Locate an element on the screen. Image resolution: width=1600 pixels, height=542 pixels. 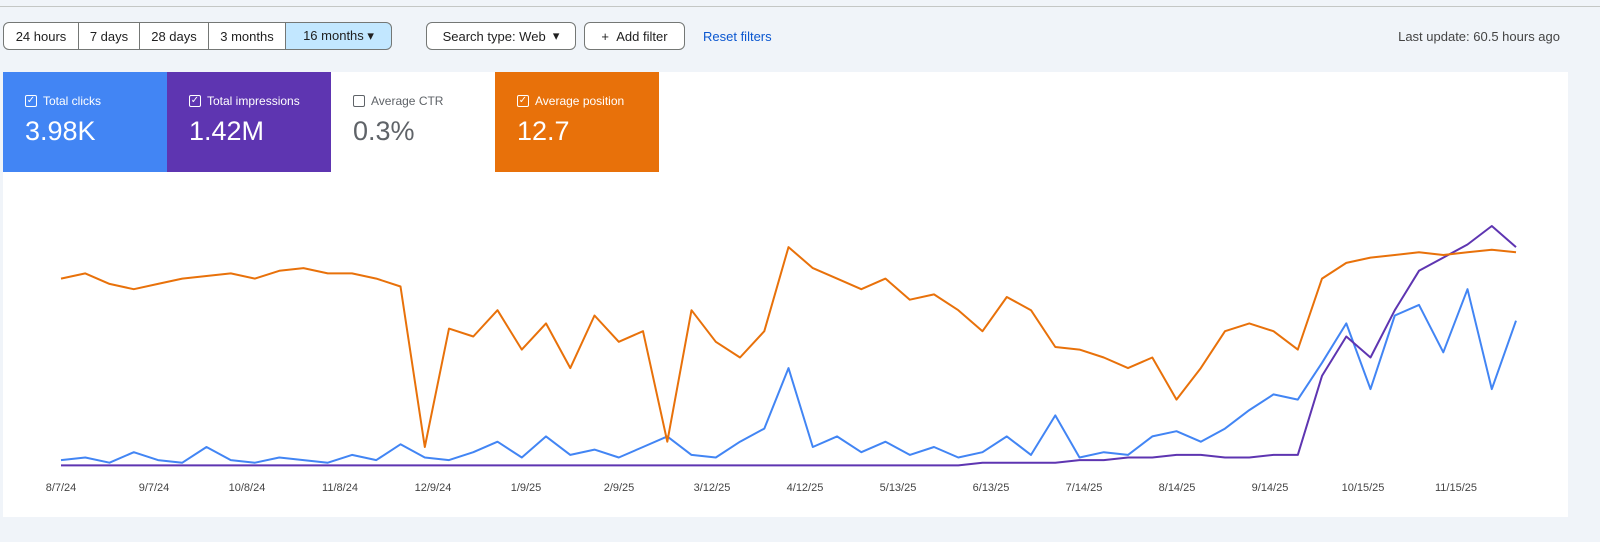
search-type: Search type: Web ▾ is located at coordinates (501, 36).